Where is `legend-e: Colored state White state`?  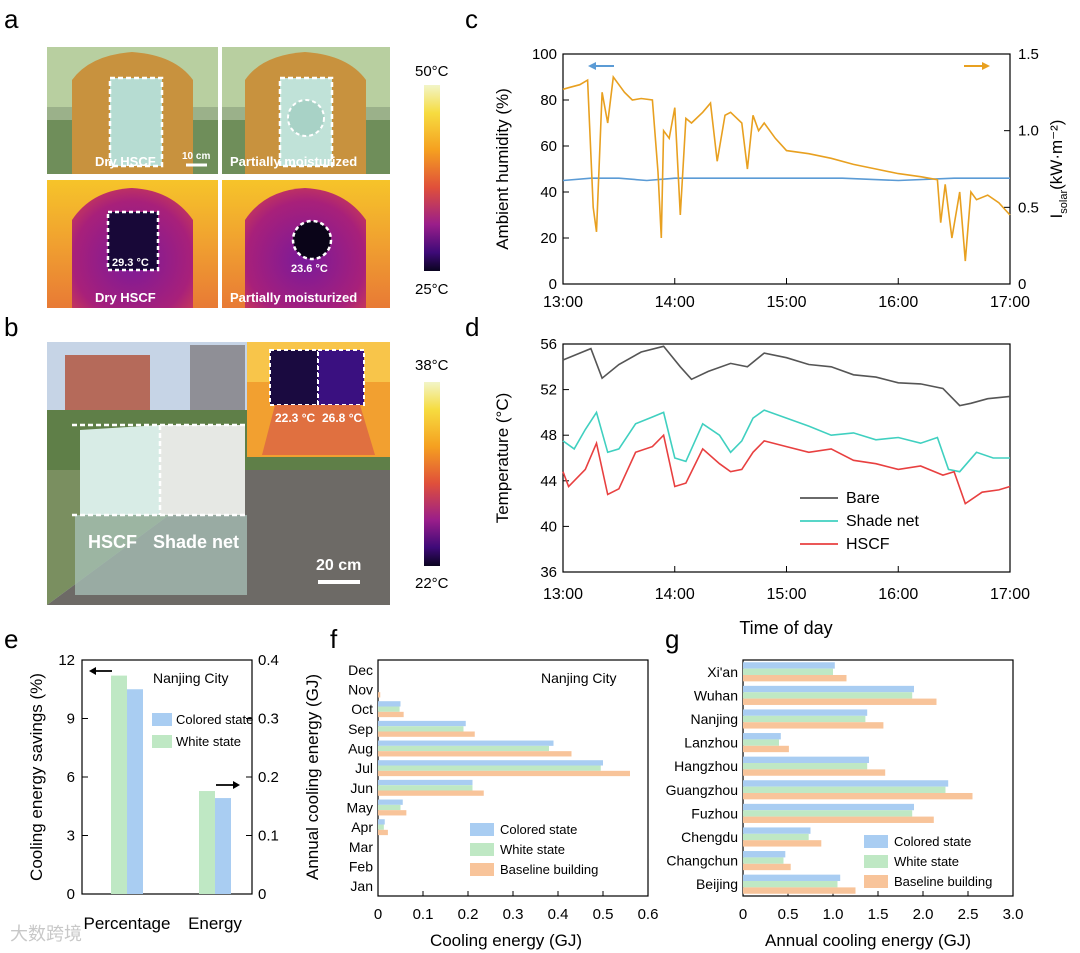
legend-e: Colored state White state is located at coordinates (202, 730).